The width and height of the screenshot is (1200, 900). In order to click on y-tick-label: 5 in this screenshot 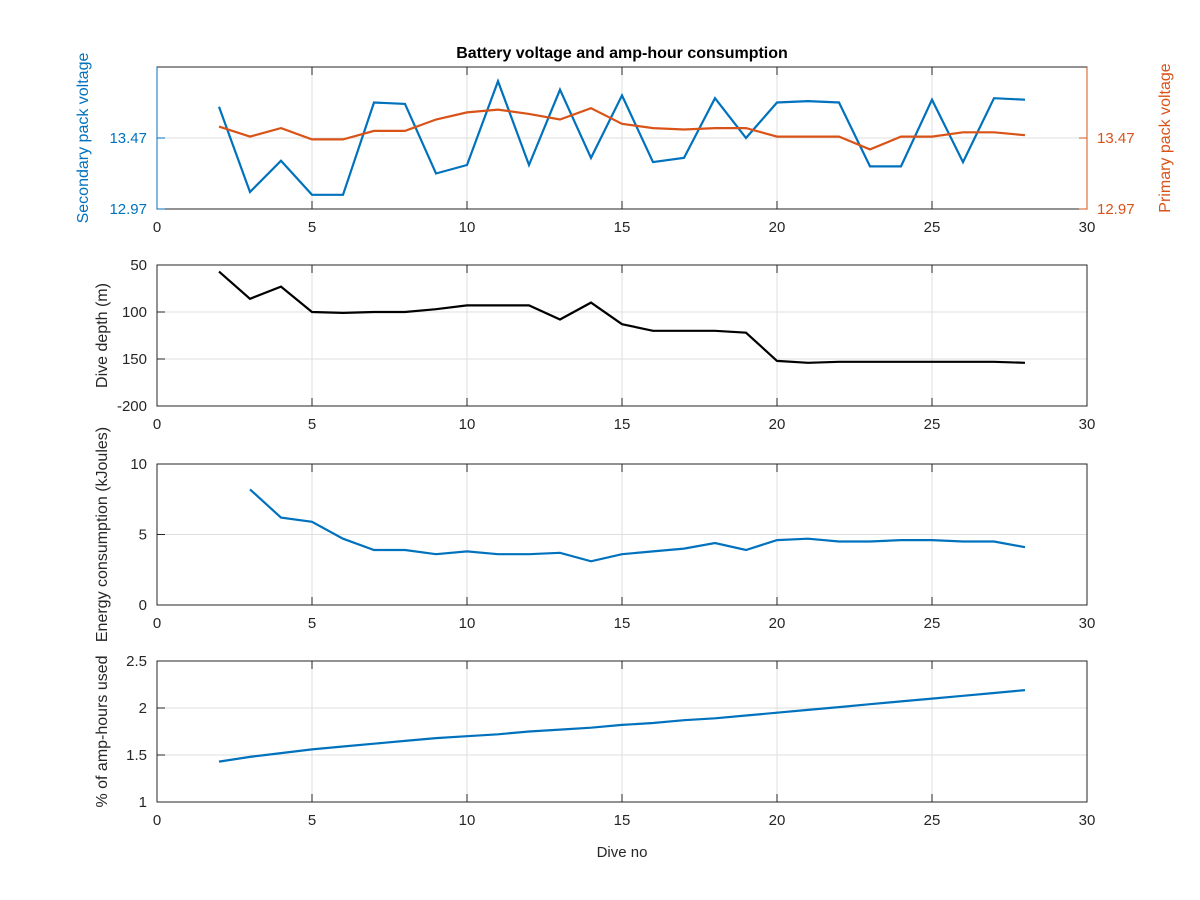, I will do `click(143, 535)`.